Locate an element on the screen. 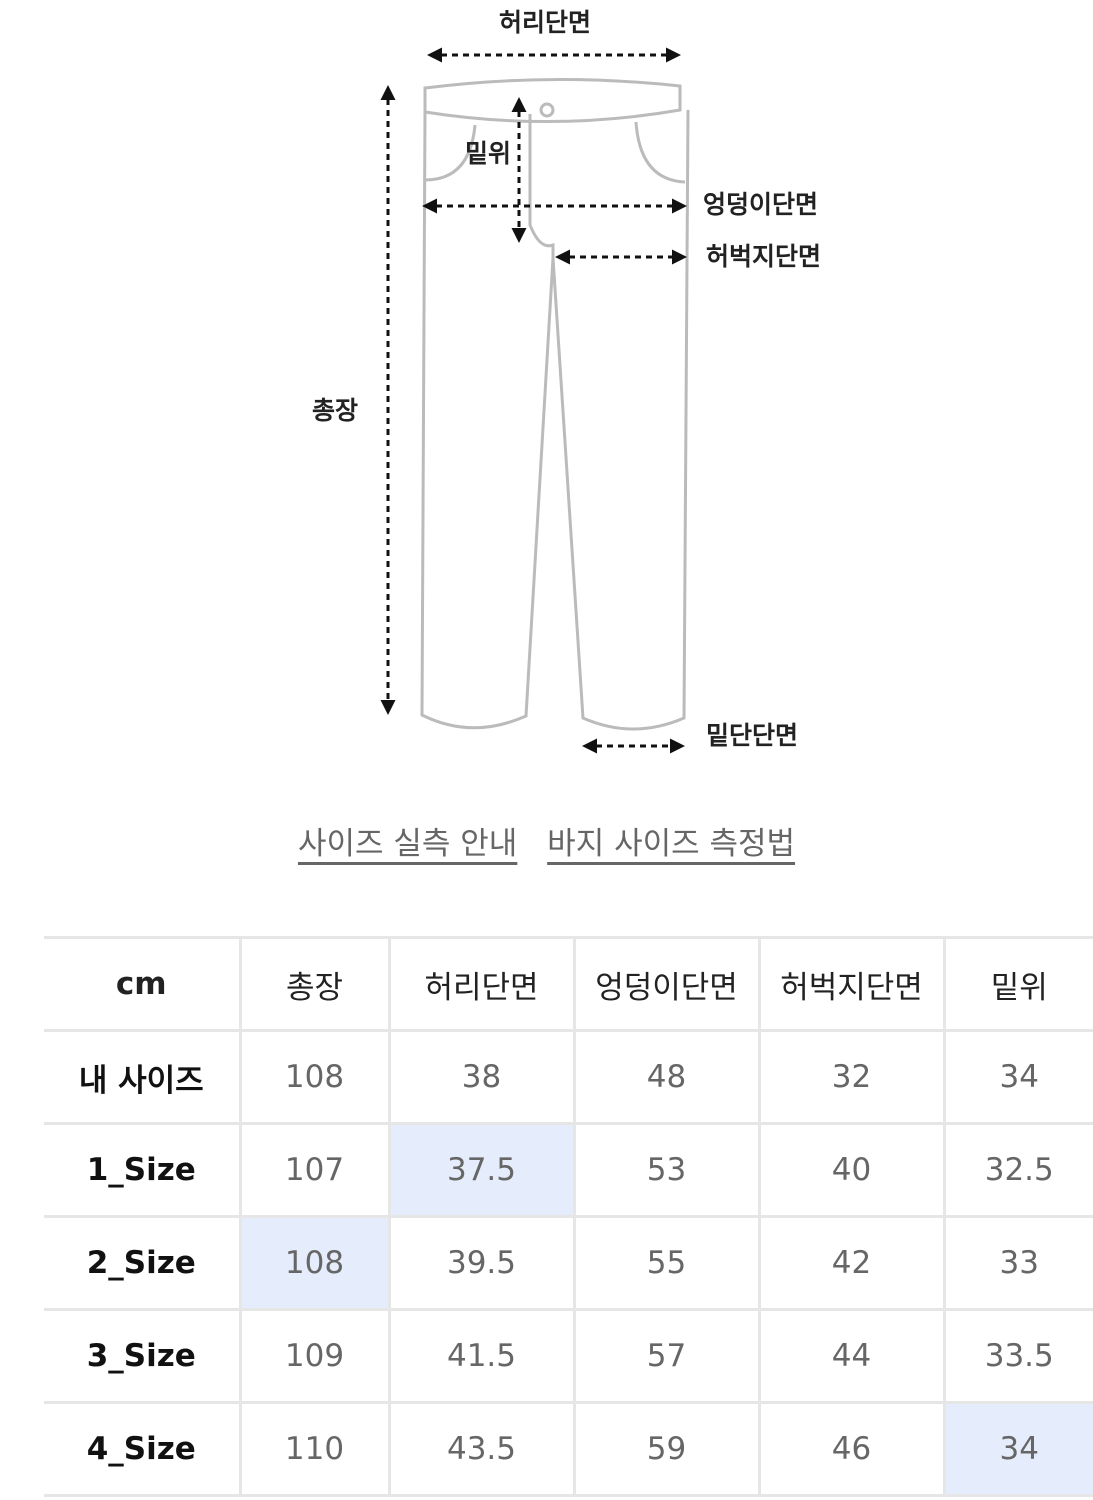 The width and height of the screenshot is (1093, 1500). label-rise: 밑위 is located at coordinates (488, 153).